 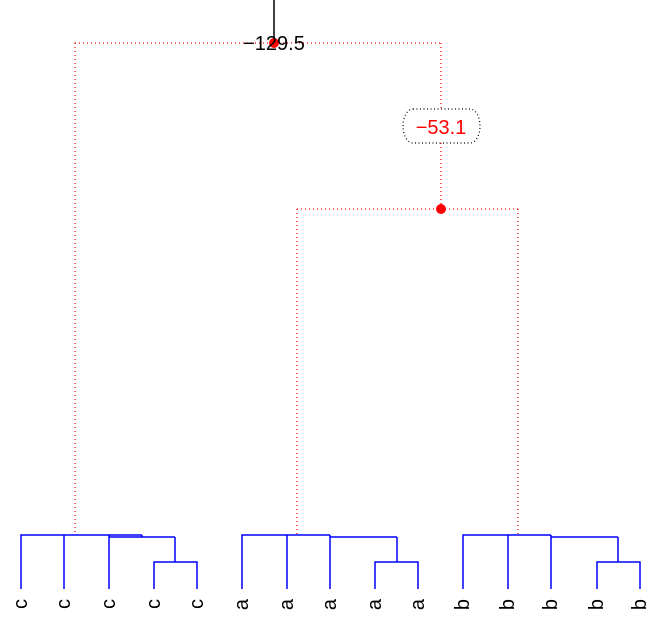 What do you see at coordinates (441, 209) in the screenshot?
I see `inner-node-marker` at bounding box center [441, 209].